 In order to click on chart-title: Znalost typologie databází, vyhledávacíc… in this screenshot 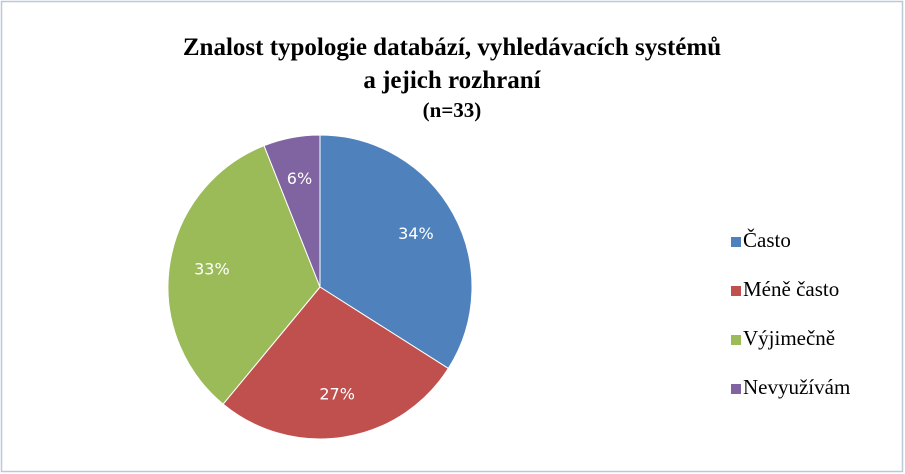, I will do `click(452, 47)`.